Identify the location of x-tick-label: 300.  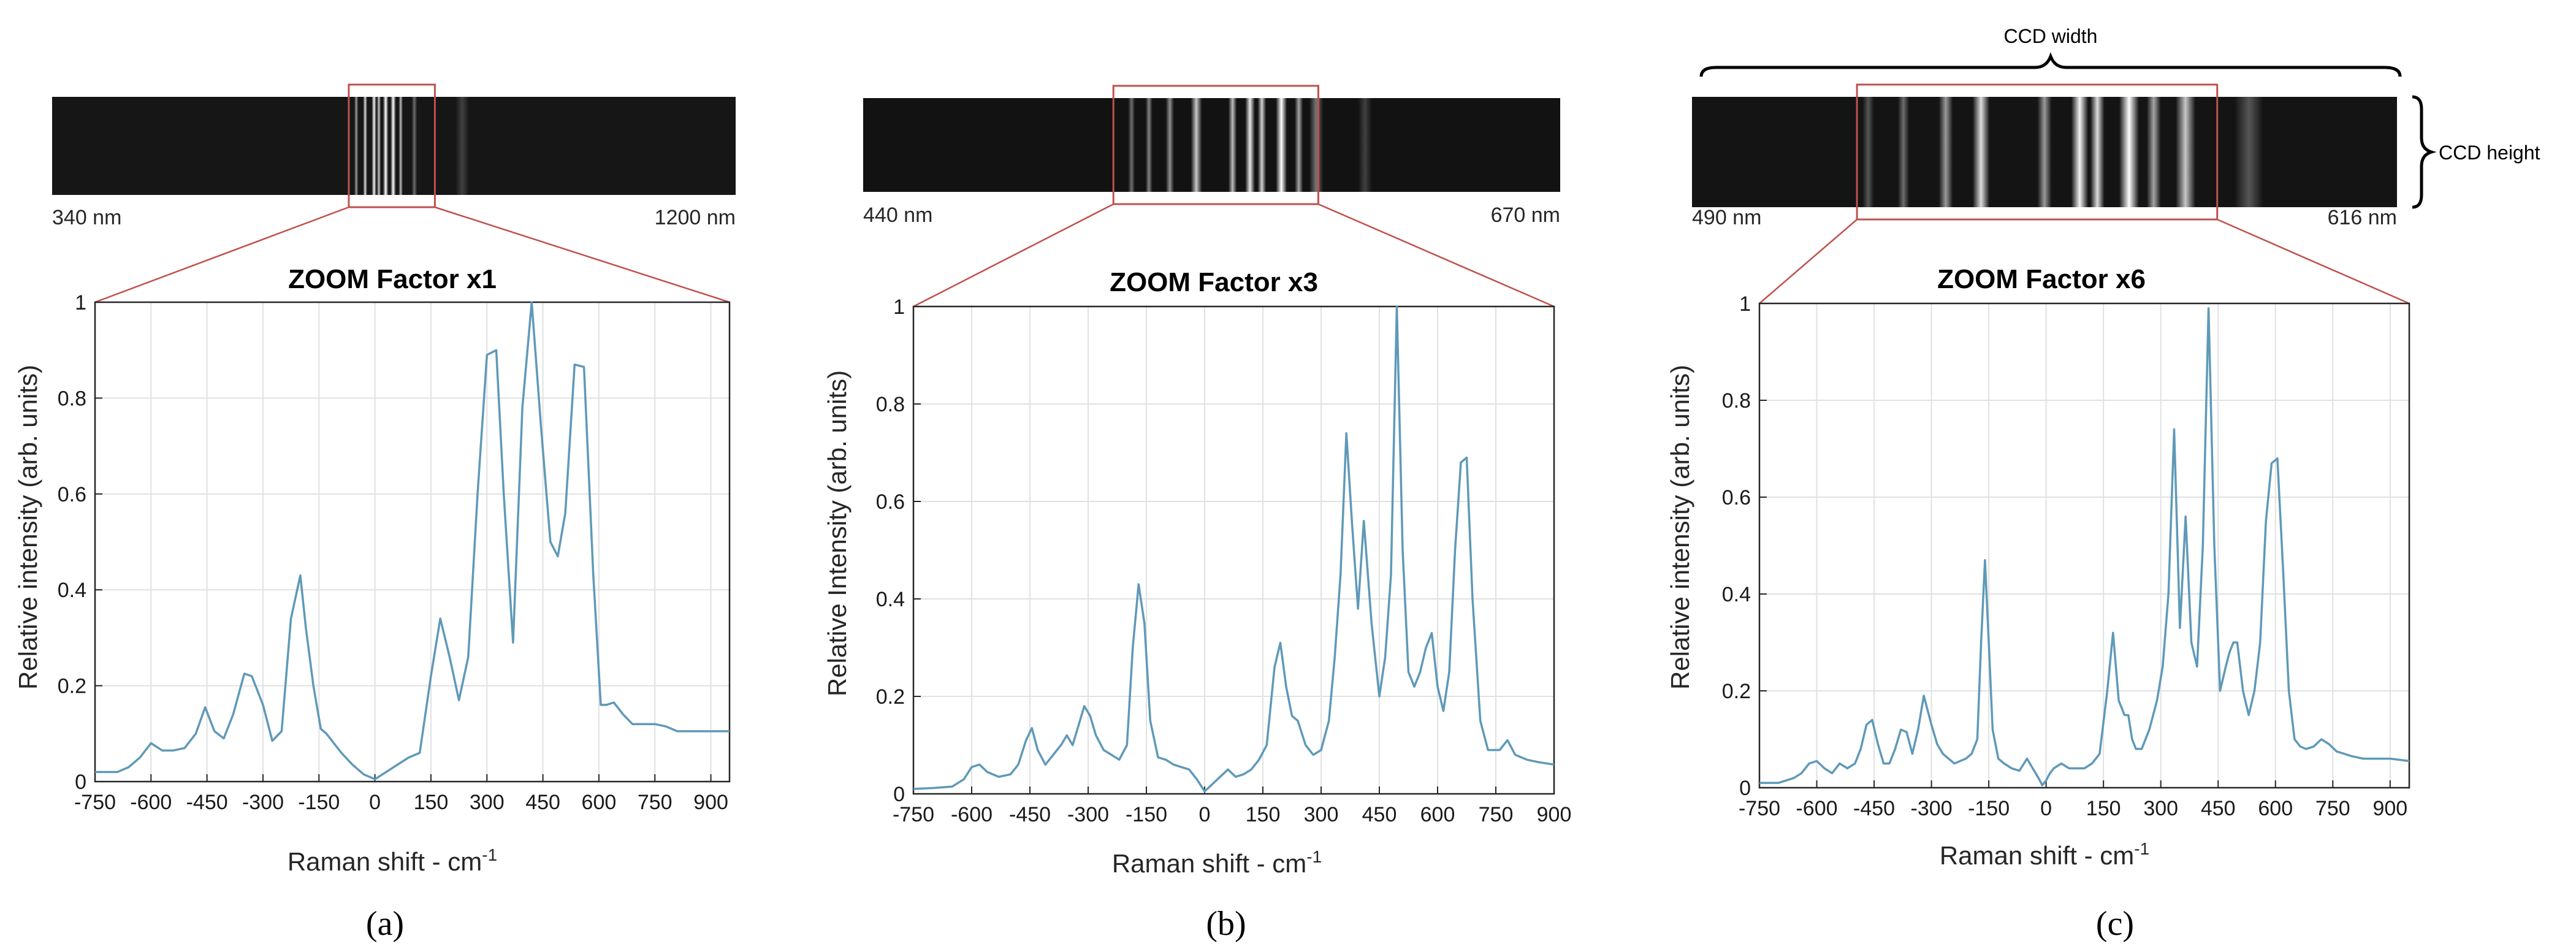
(2160, 808).